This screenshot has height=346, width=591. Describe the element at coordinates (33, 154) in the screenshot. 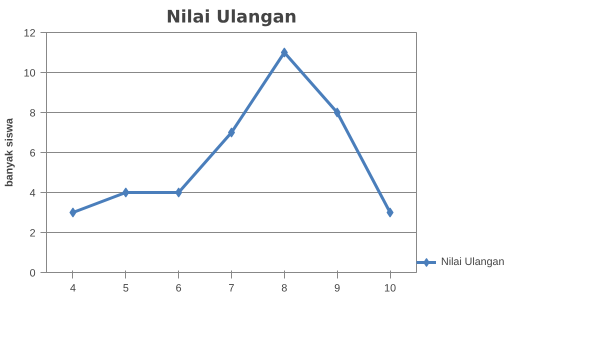

I see `y-tick-label: 6` at that location.